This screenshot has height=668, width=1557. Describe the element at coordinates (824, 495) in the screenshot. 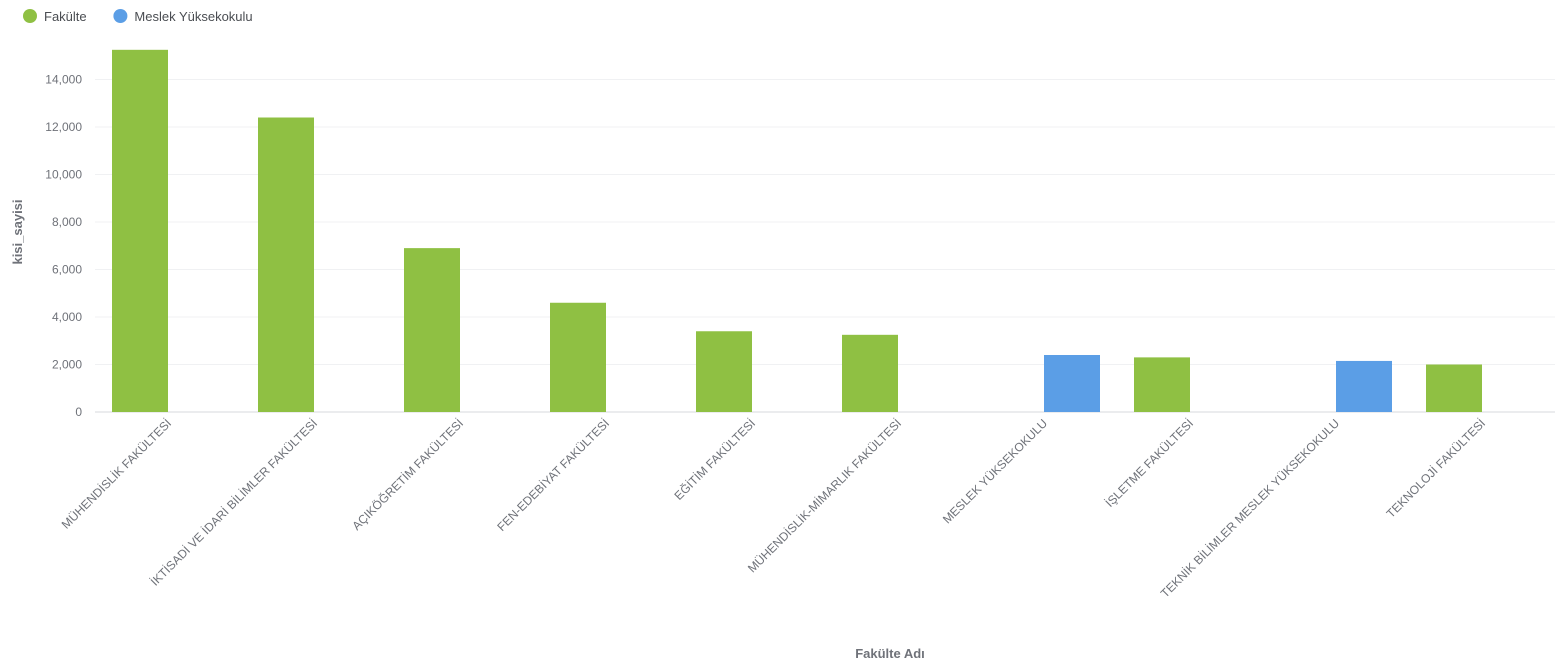

I see `x-tick-label: MÜHENDİSLİK-MİMARLIK FAKÜLTESİ` at that location.